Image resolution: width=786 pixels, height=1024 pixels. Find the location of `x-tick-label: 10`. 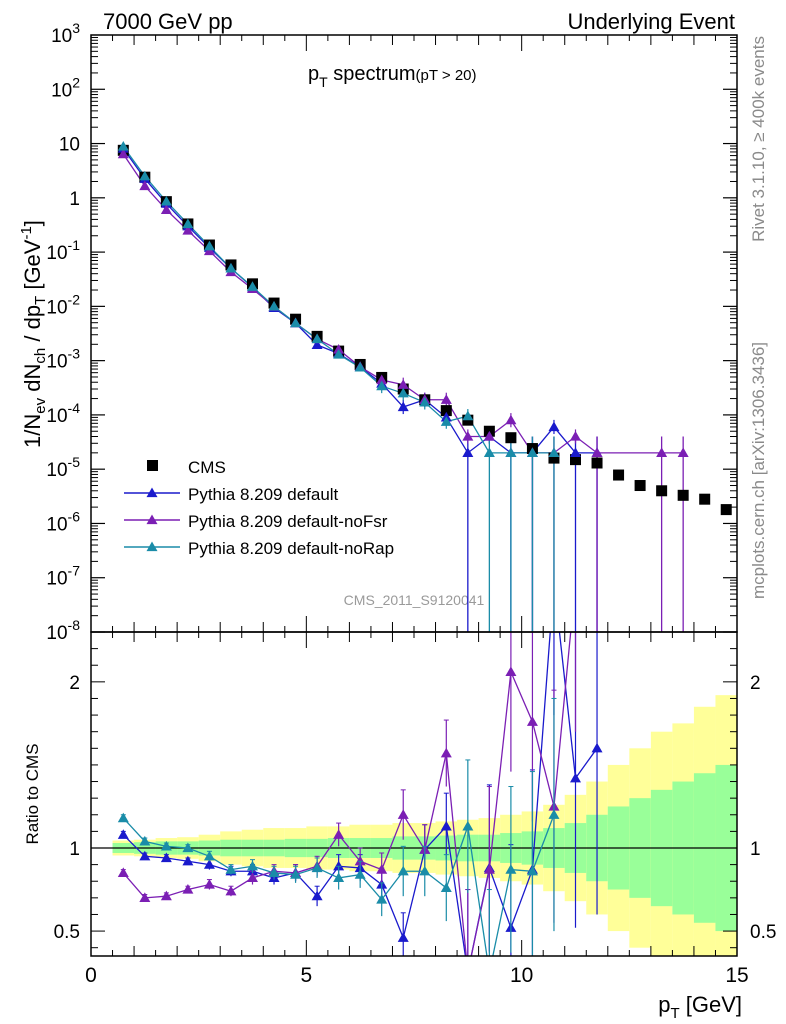

x-tick-label: 10 is located at coordinates (521, 975).